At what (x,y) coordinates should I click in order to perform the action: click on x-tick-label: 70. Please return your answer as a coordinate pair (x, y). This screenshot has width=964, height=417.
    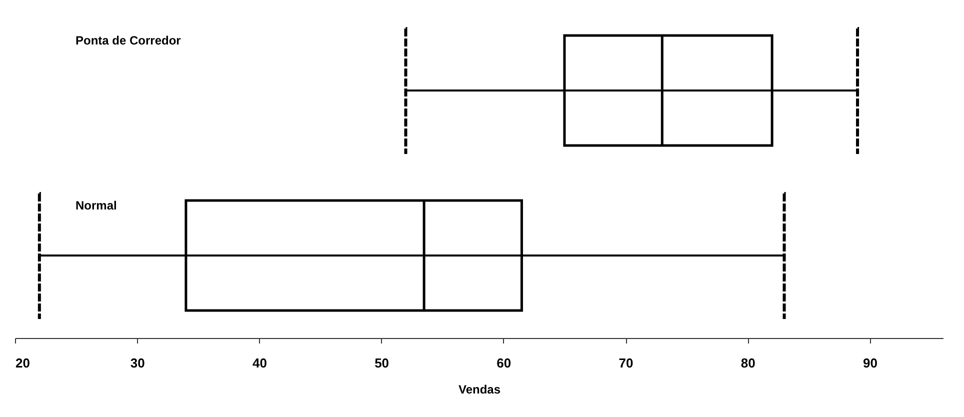
    Looking at the image, I should click on (626, 363).